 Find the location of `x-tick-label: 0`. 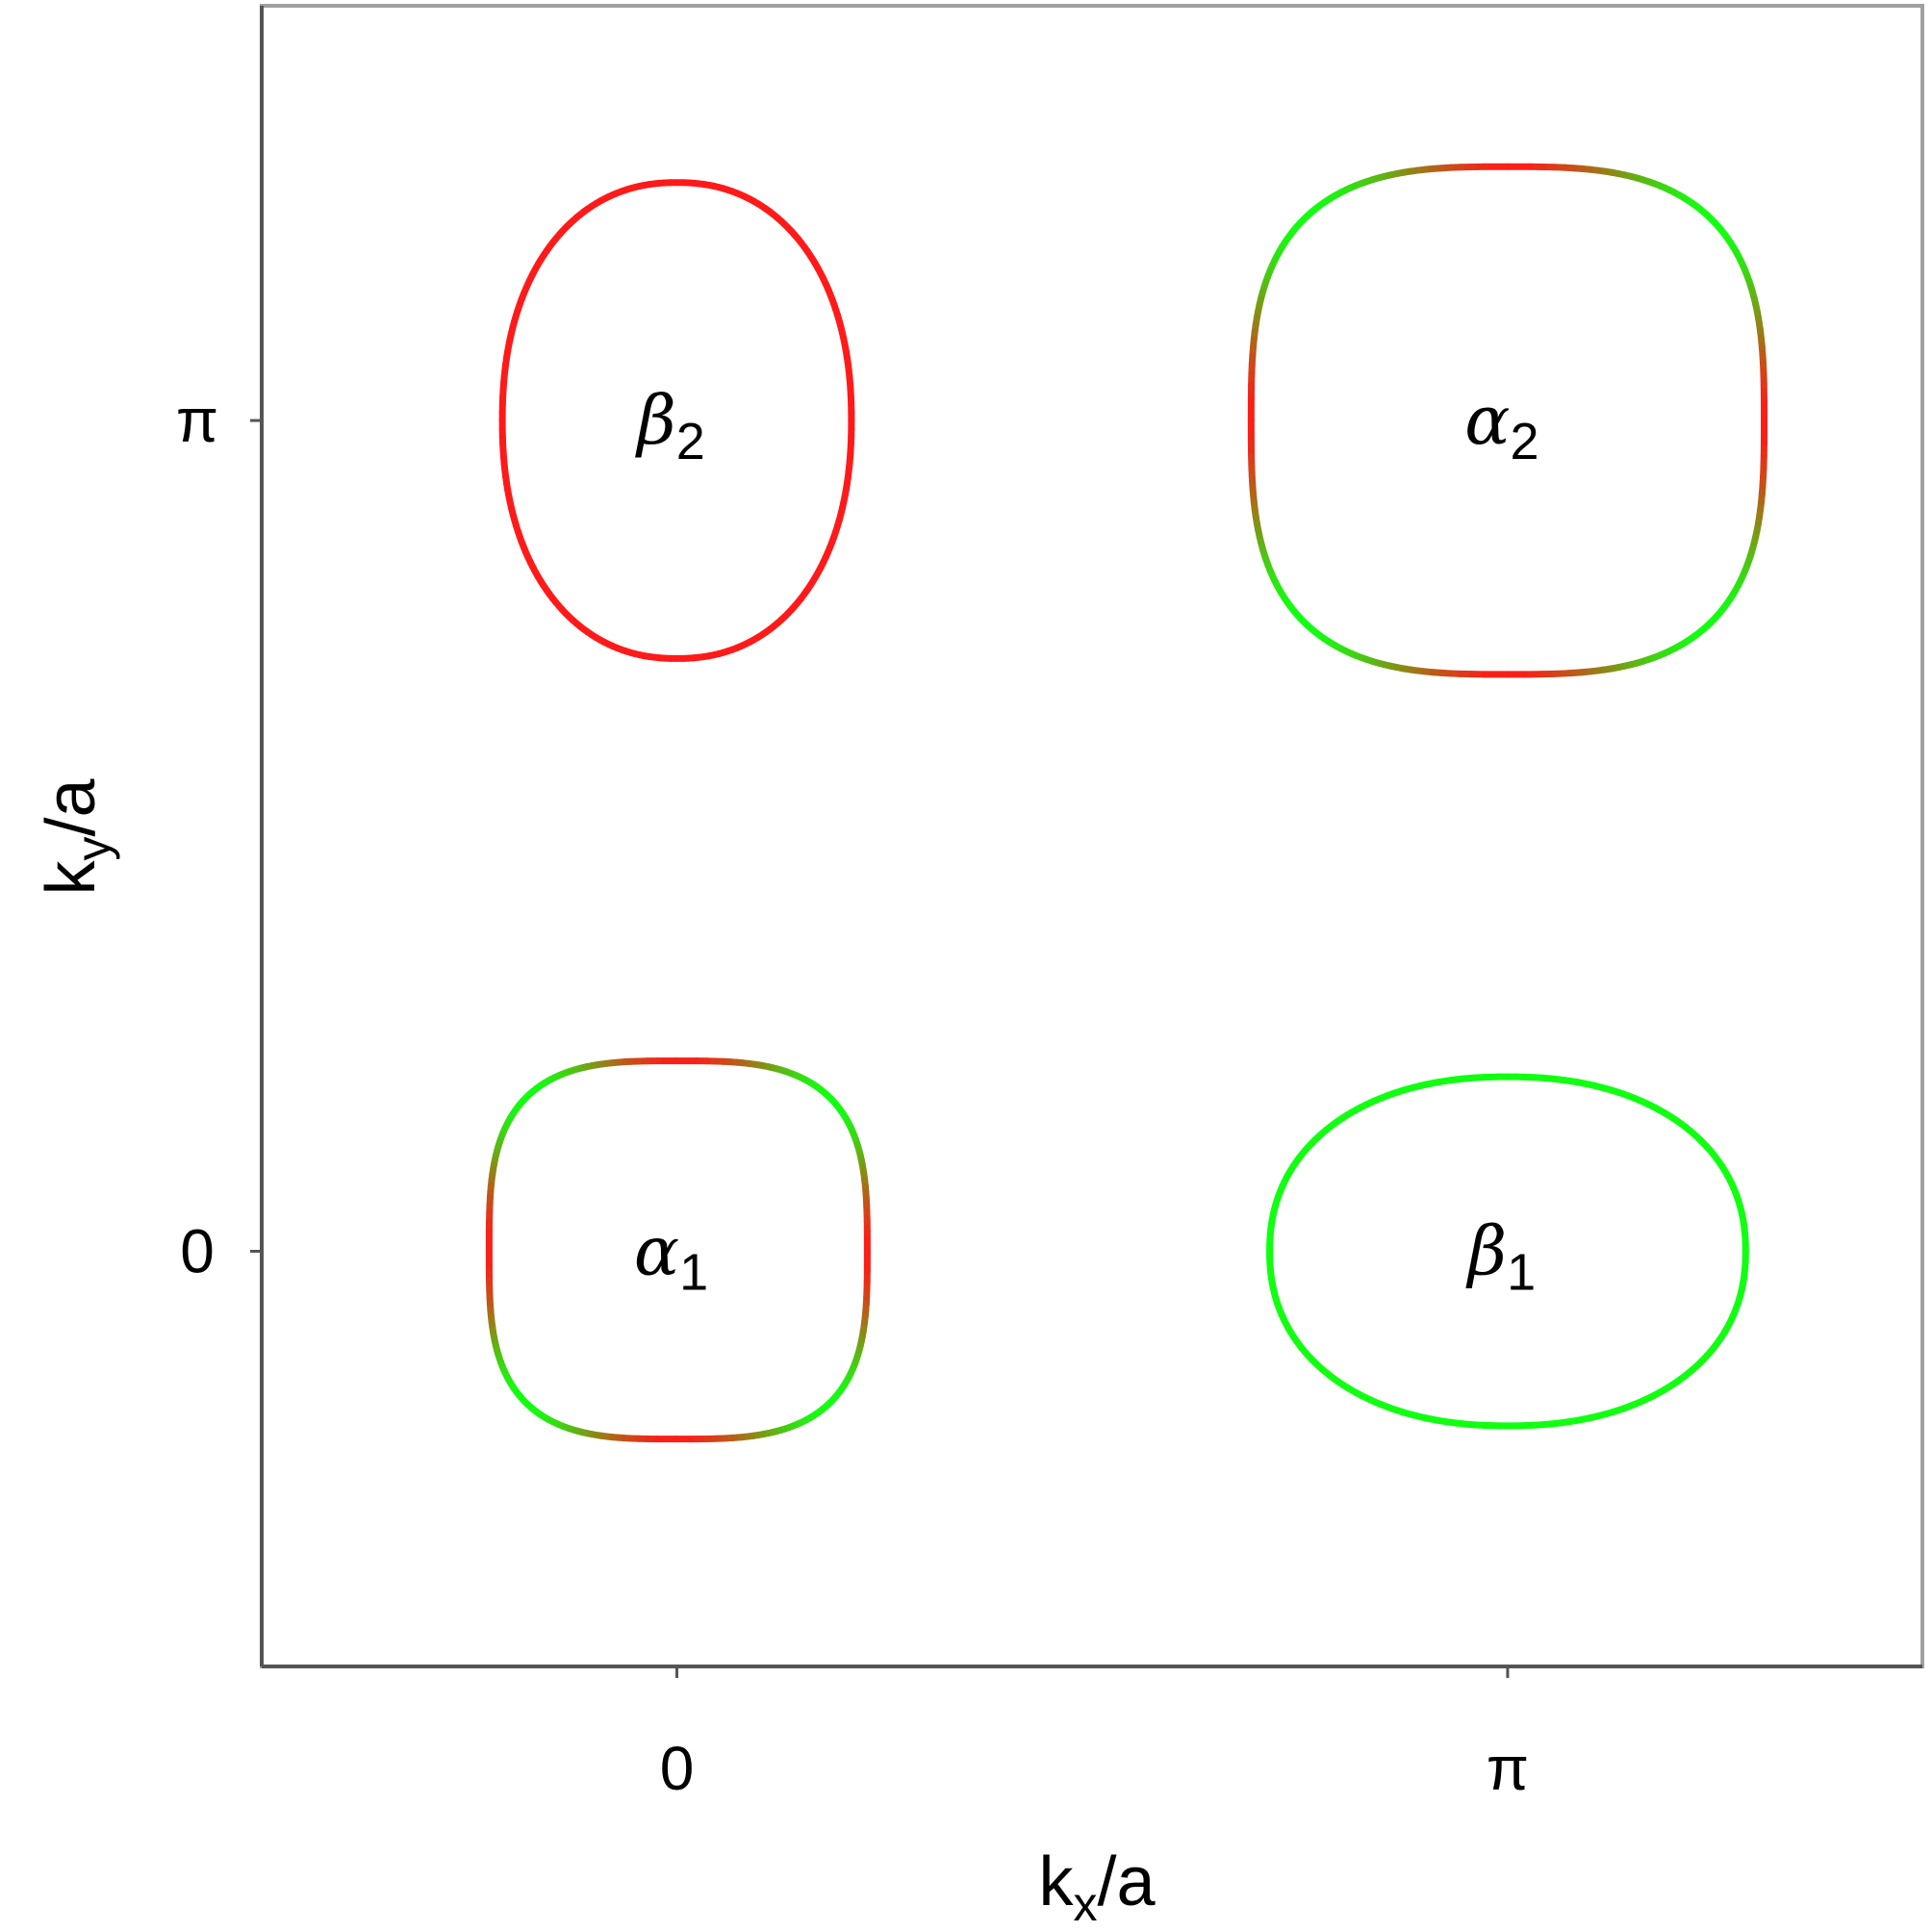

x-tick-label: 0 is located at coordinates (677, 1768).